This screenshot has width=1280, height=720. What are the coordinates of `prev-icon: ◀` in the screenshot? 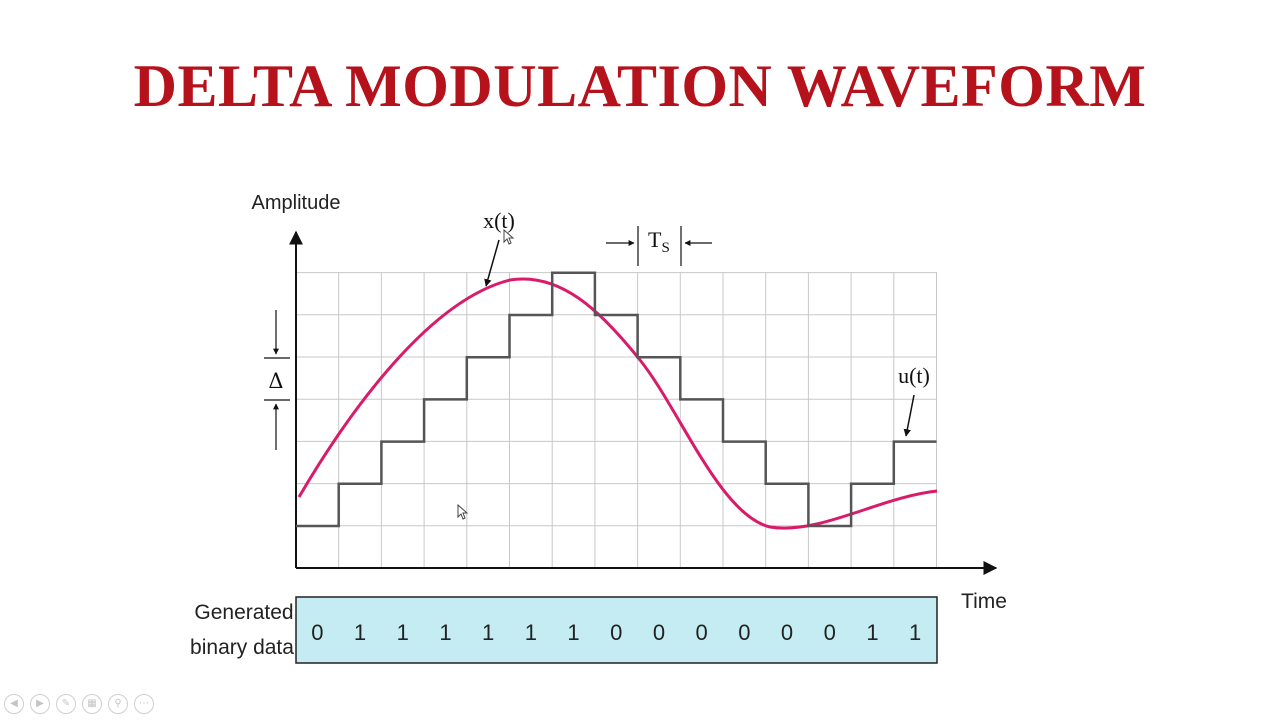 It's located at (14, 704).